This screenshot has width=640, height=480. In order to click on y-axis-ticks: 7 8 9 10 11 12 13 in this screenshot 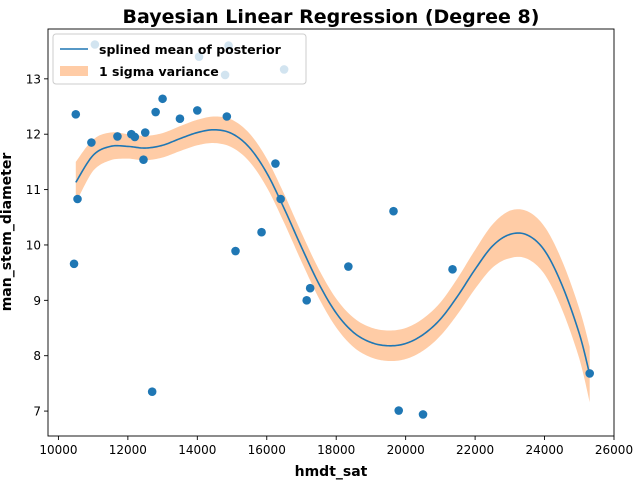, I will do `click(37, 245)`.